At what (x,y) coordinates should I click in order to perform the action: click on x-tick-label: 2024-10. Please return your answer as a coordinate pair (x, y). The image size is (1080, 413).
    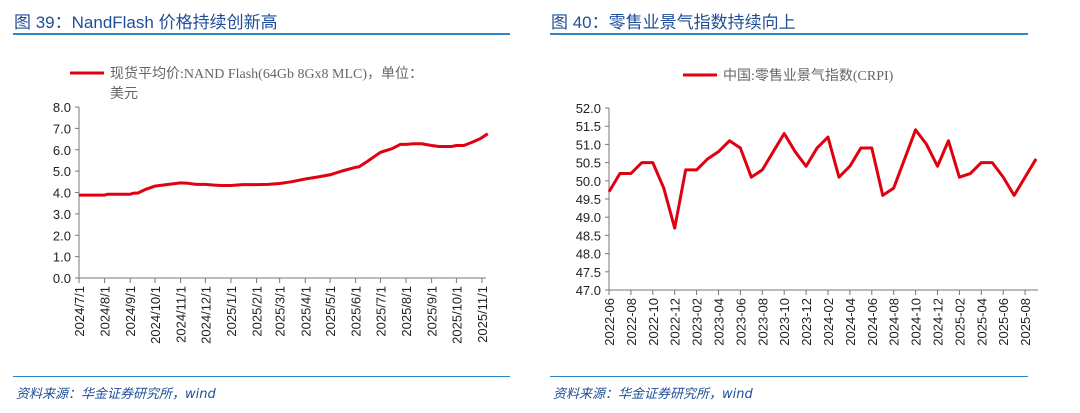
    Looking at the image, I should click on (916, 322).